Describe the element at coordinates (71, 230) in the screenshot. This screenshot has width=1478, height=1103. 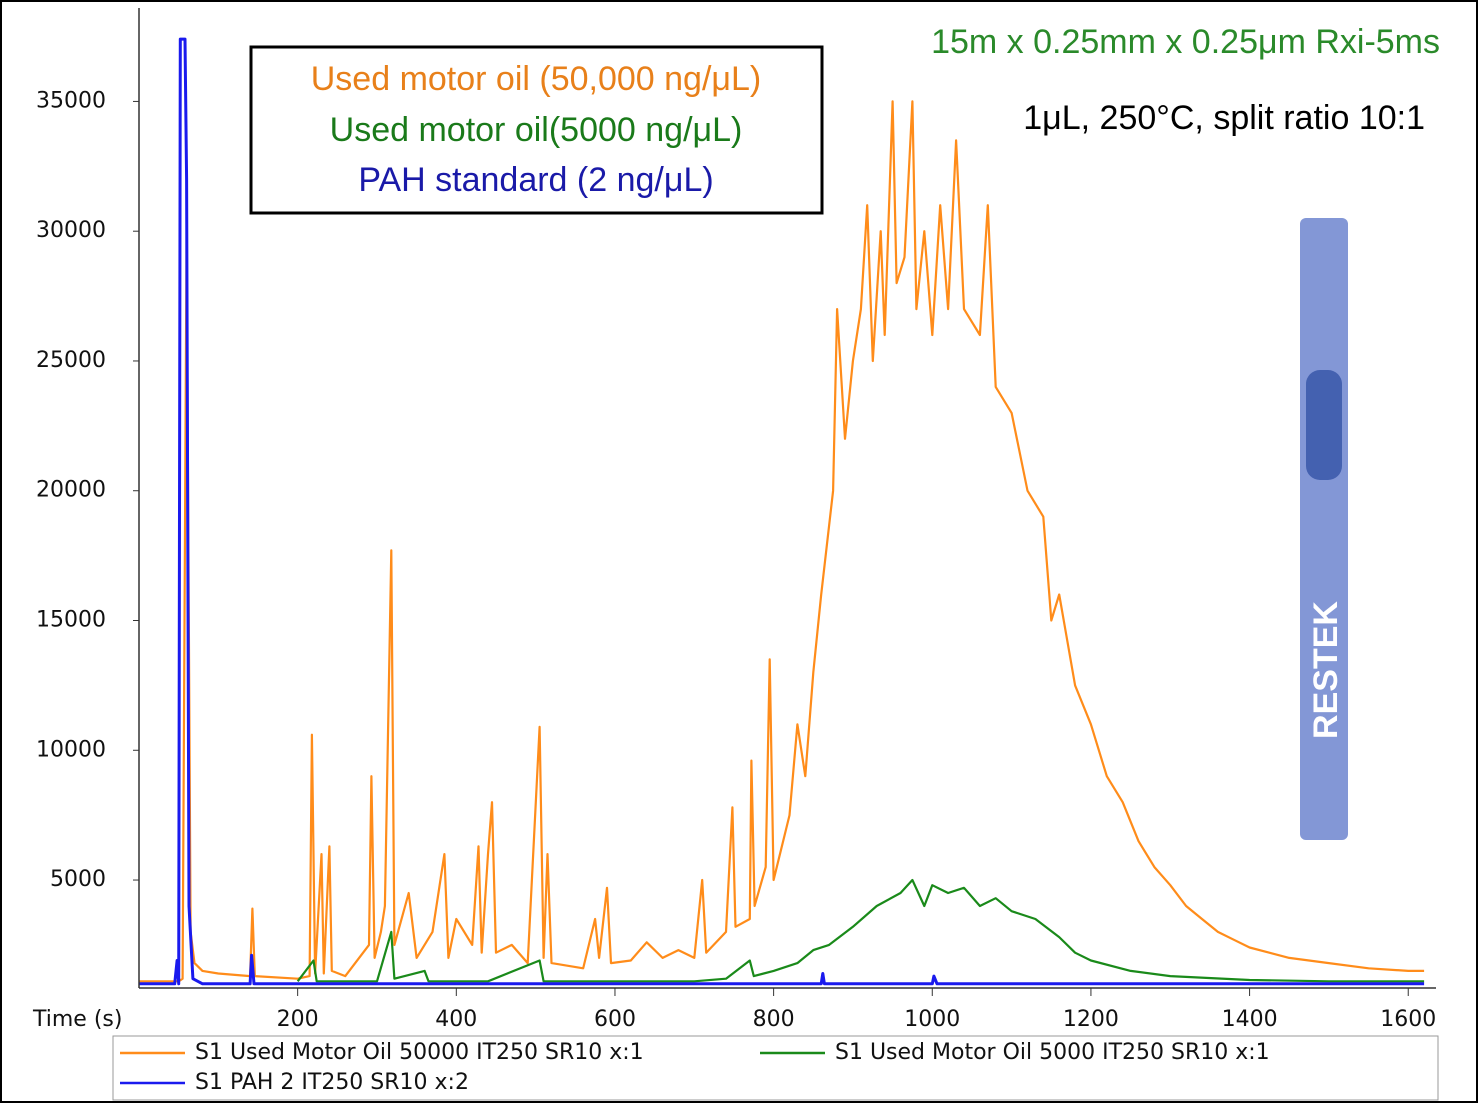
I see `y-tick-label: 30000` at that location.